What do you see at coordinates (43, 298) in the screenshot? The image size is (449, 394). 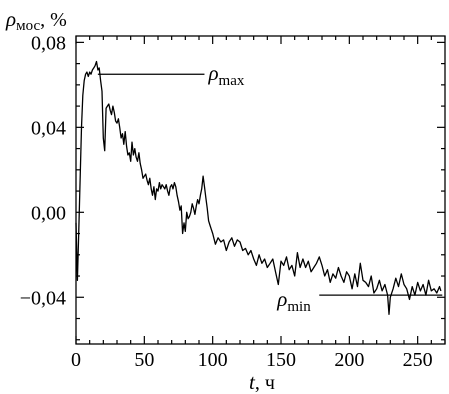 I see `y-tick-label: −0,04` at bounding box center [43, 298].